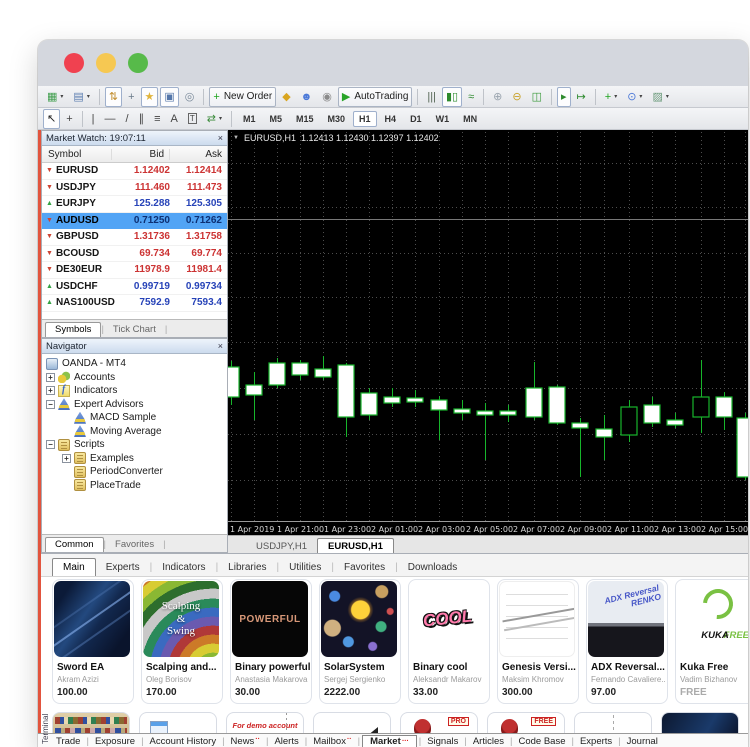 This screenshot has height=747, width=750. Describe the element at coordinates (360, 641) in the screenshot. I see `market-product-card: SolarSystem Sergej Sergienko 2222.00` at that location.